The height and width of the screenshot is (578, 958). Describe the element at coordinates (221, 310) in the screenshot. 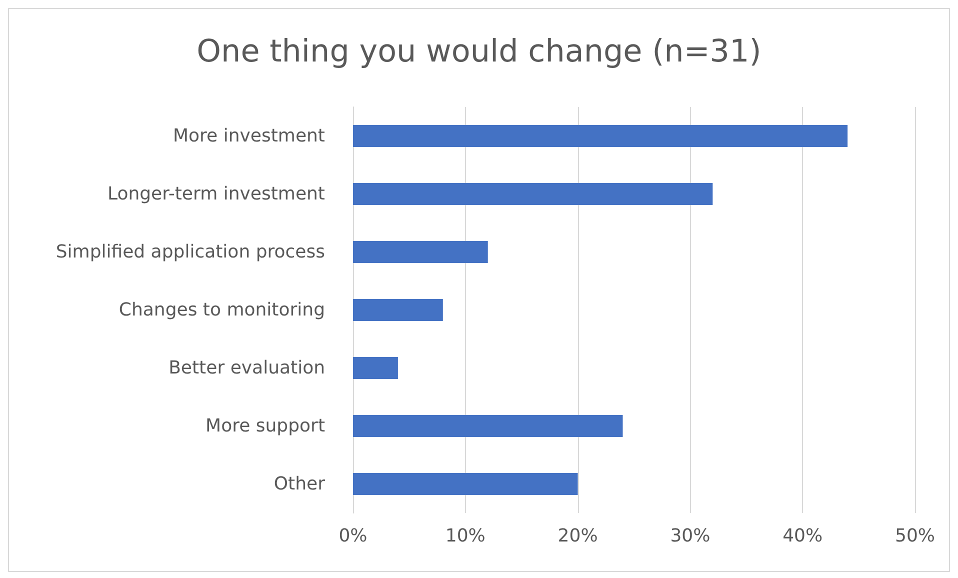

I see `y-tick-label: Changes to monitoring` at that location.